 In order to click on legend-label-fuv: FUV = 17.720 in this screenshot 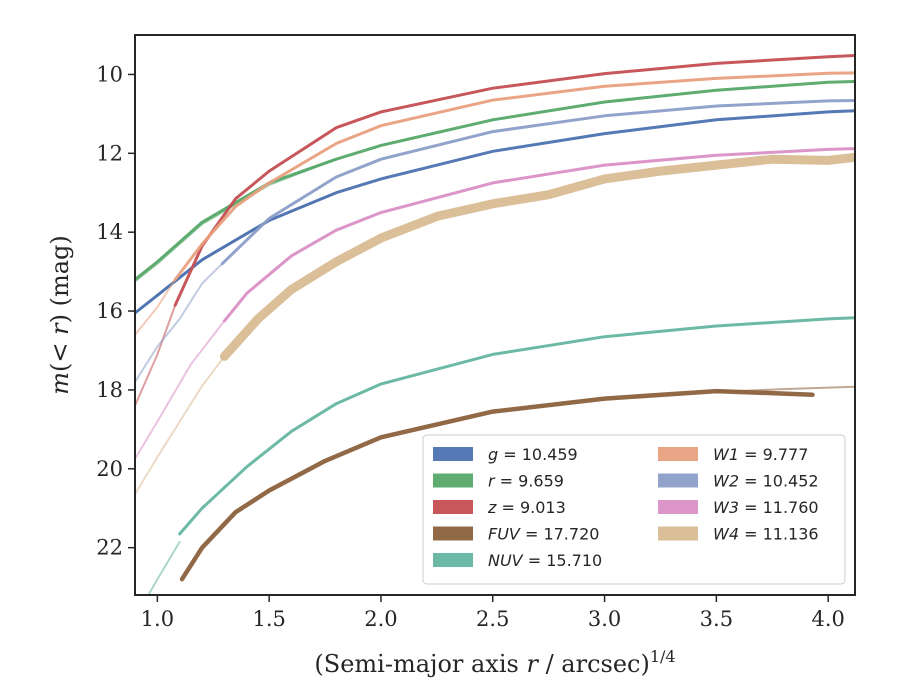, I will do `click(543, 534)`.